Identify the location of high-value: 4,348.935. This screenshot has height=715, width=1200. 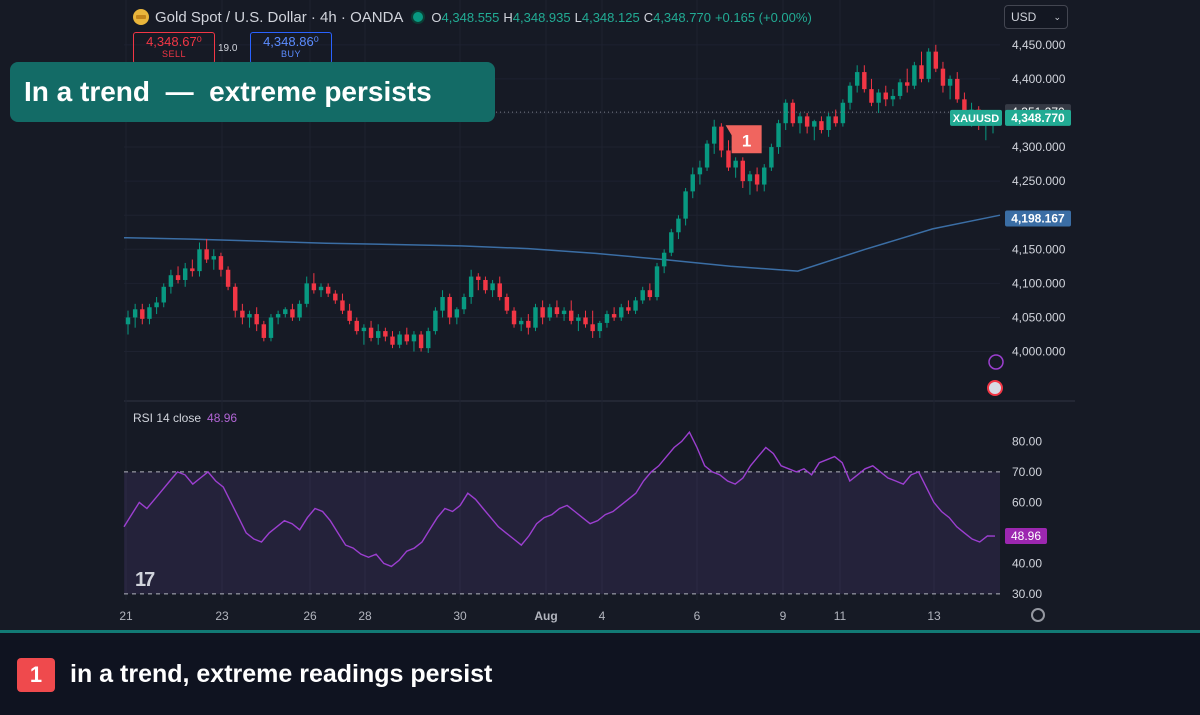
(541, 17).